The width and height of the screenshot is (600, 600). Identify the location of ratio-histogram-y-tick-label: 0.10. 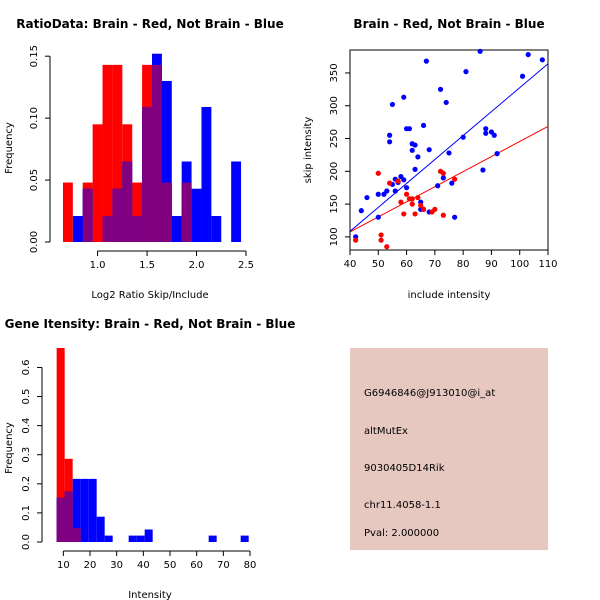
(34, 118).